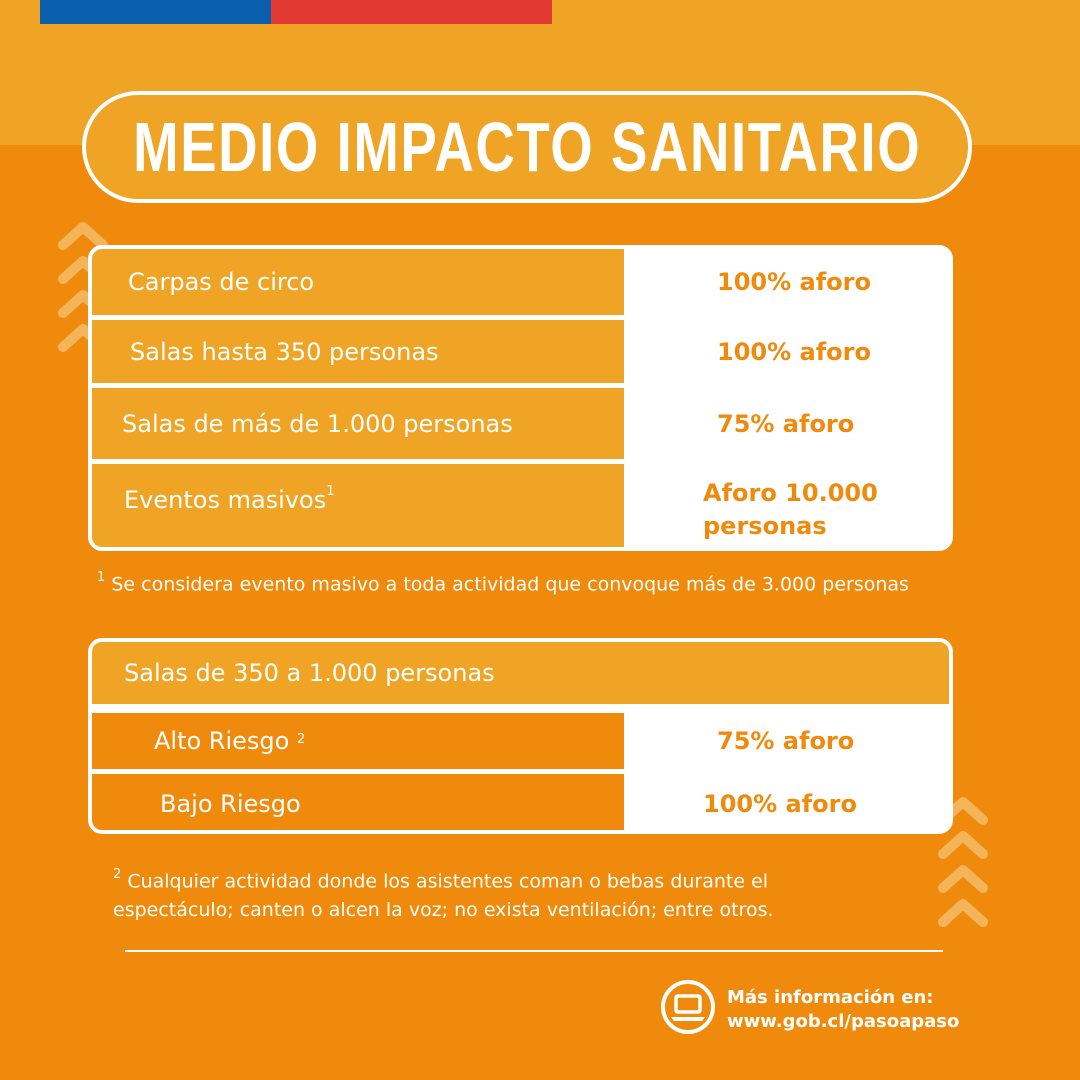  I want to click on row-label: Salas hasta 350 personas, so click(358, 351).